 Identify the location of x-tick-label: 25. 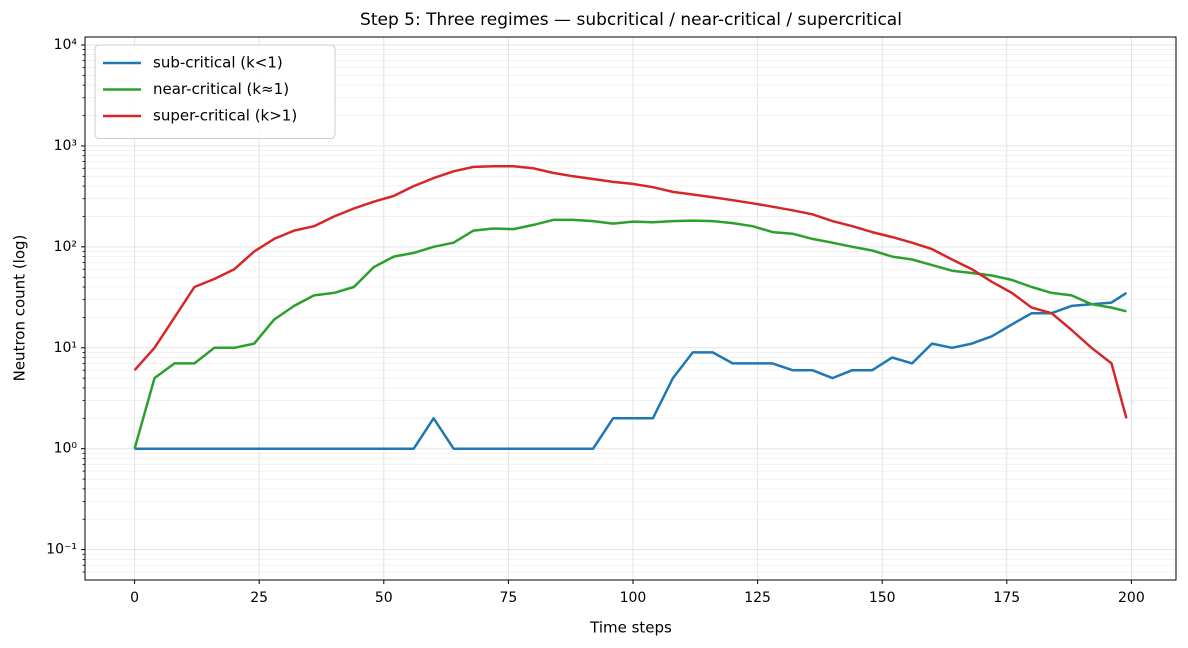
(259, 598).